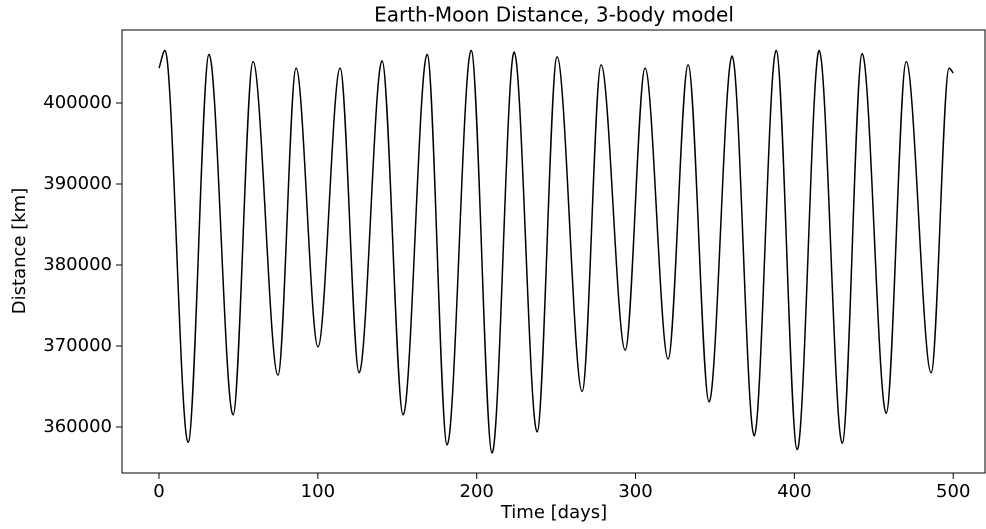 Image resolution: width=986 pixels, height=529 pixels. I want to click on x-tick-label: 400, so click(794, 491).